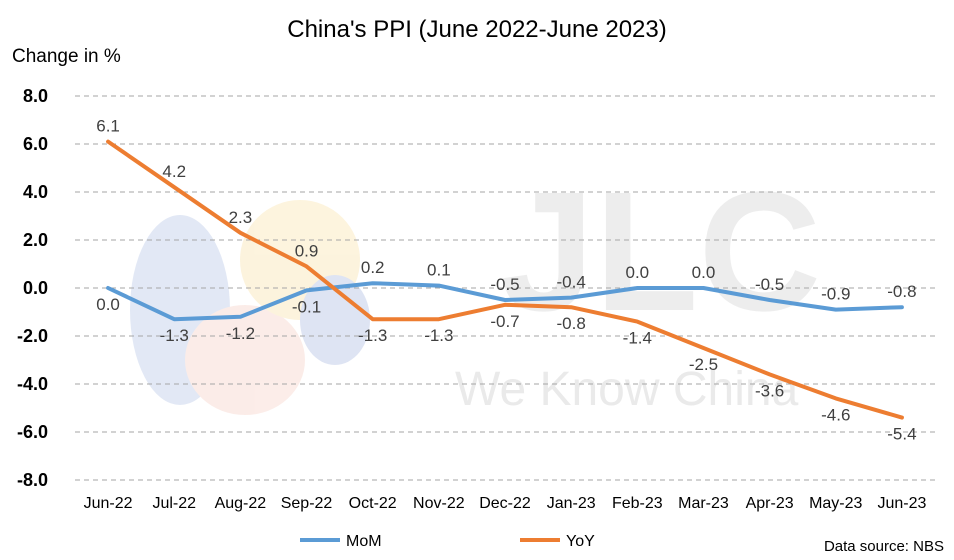  I want to click on watermark-tagline: We Know China, so click(627, 389).